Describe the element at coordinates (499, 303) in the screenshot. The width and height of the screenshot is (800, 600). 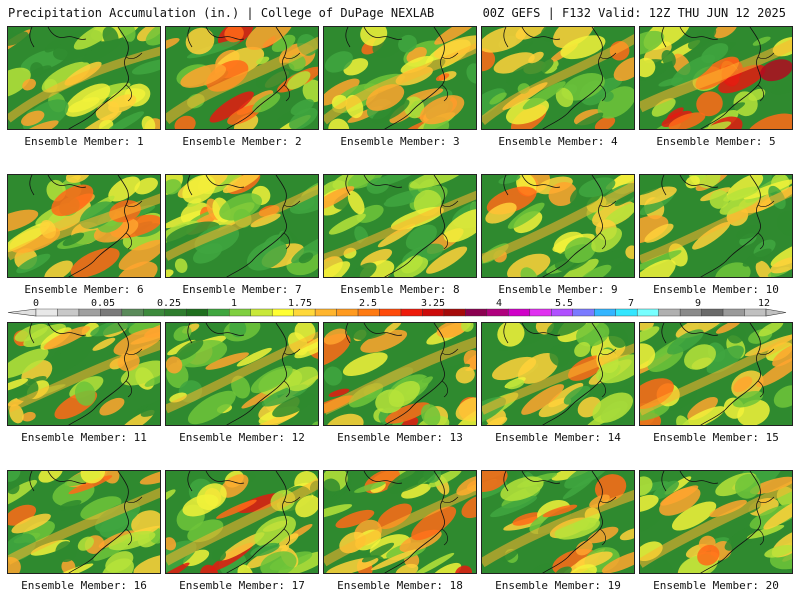
I see `colorbar-tick-label: 4` at that location.